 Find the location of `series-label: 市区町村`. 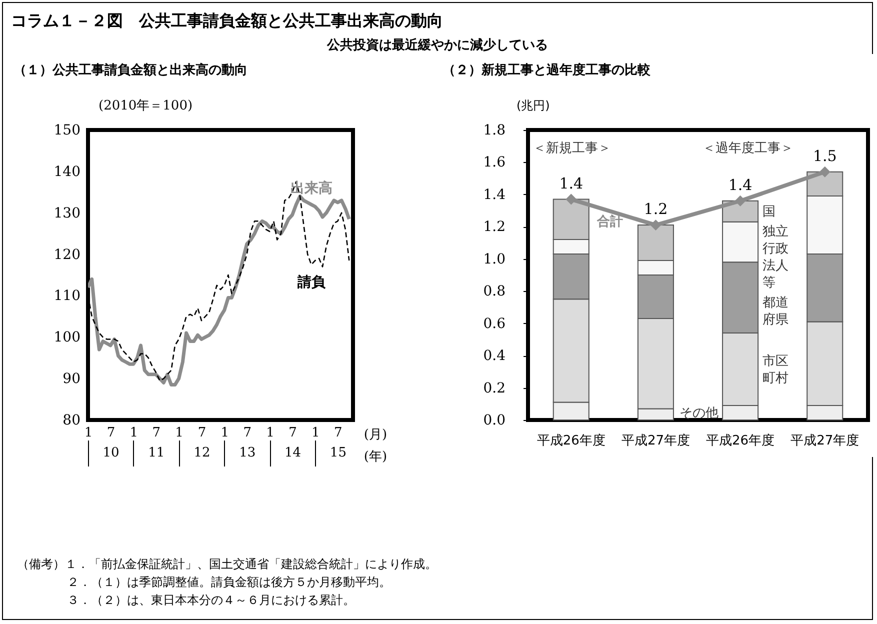

series-label: 市区町村 is located at coordinates (775, 370).